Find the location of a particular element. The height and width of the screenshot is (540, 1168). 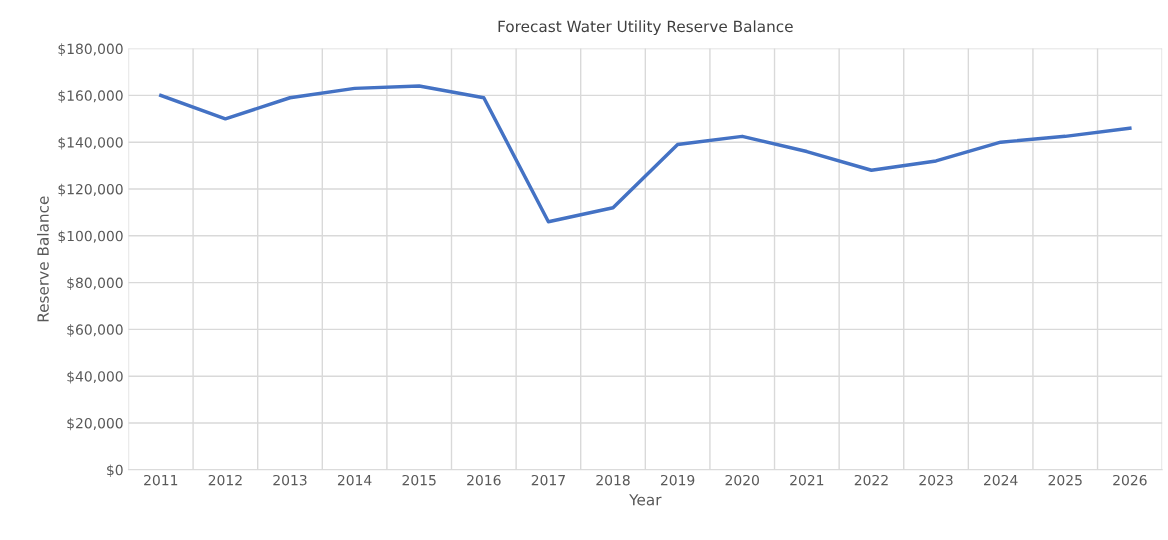

x-tick-label: 2025 is located at coordinates (1065, 480).